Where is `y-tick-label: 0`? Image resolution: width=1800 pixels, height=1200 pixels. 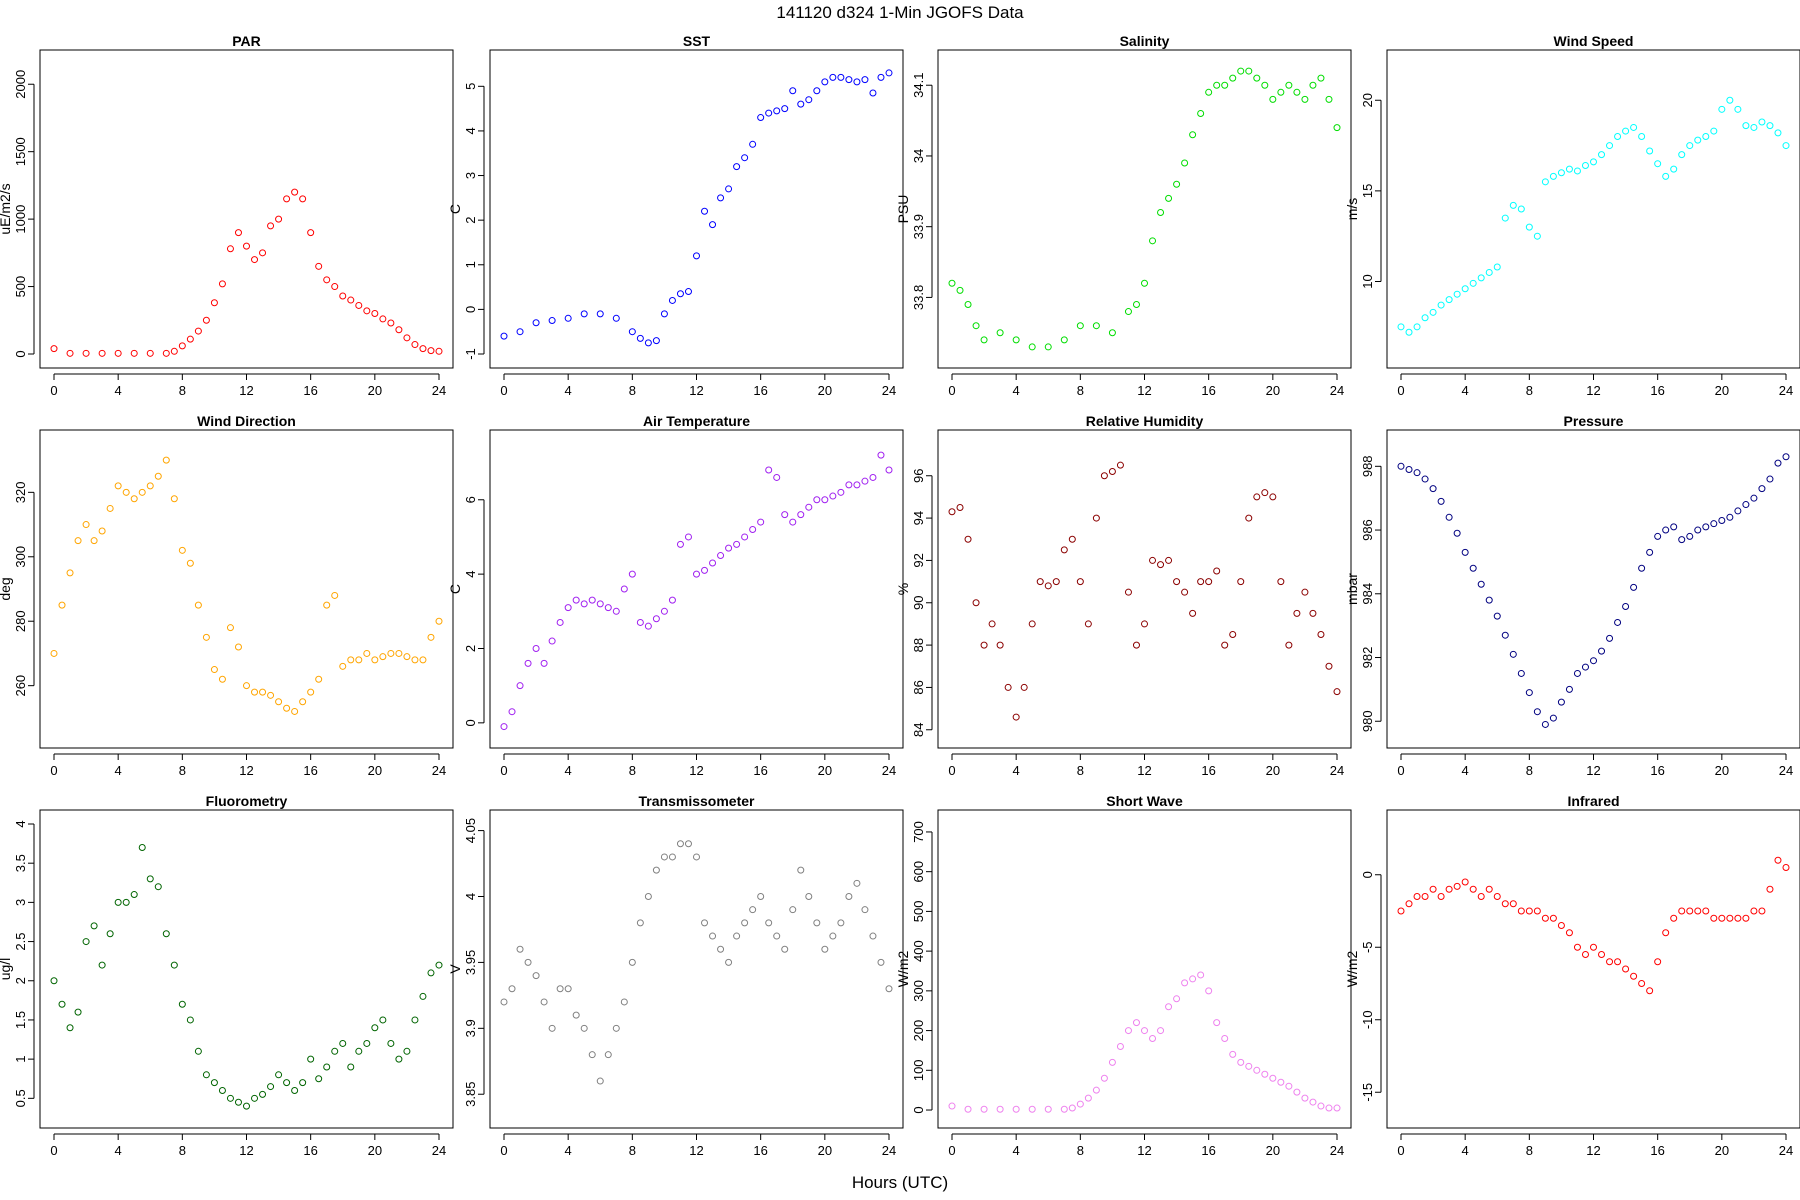
y-tick-label: 0 is located at coordinates (1367, 874).